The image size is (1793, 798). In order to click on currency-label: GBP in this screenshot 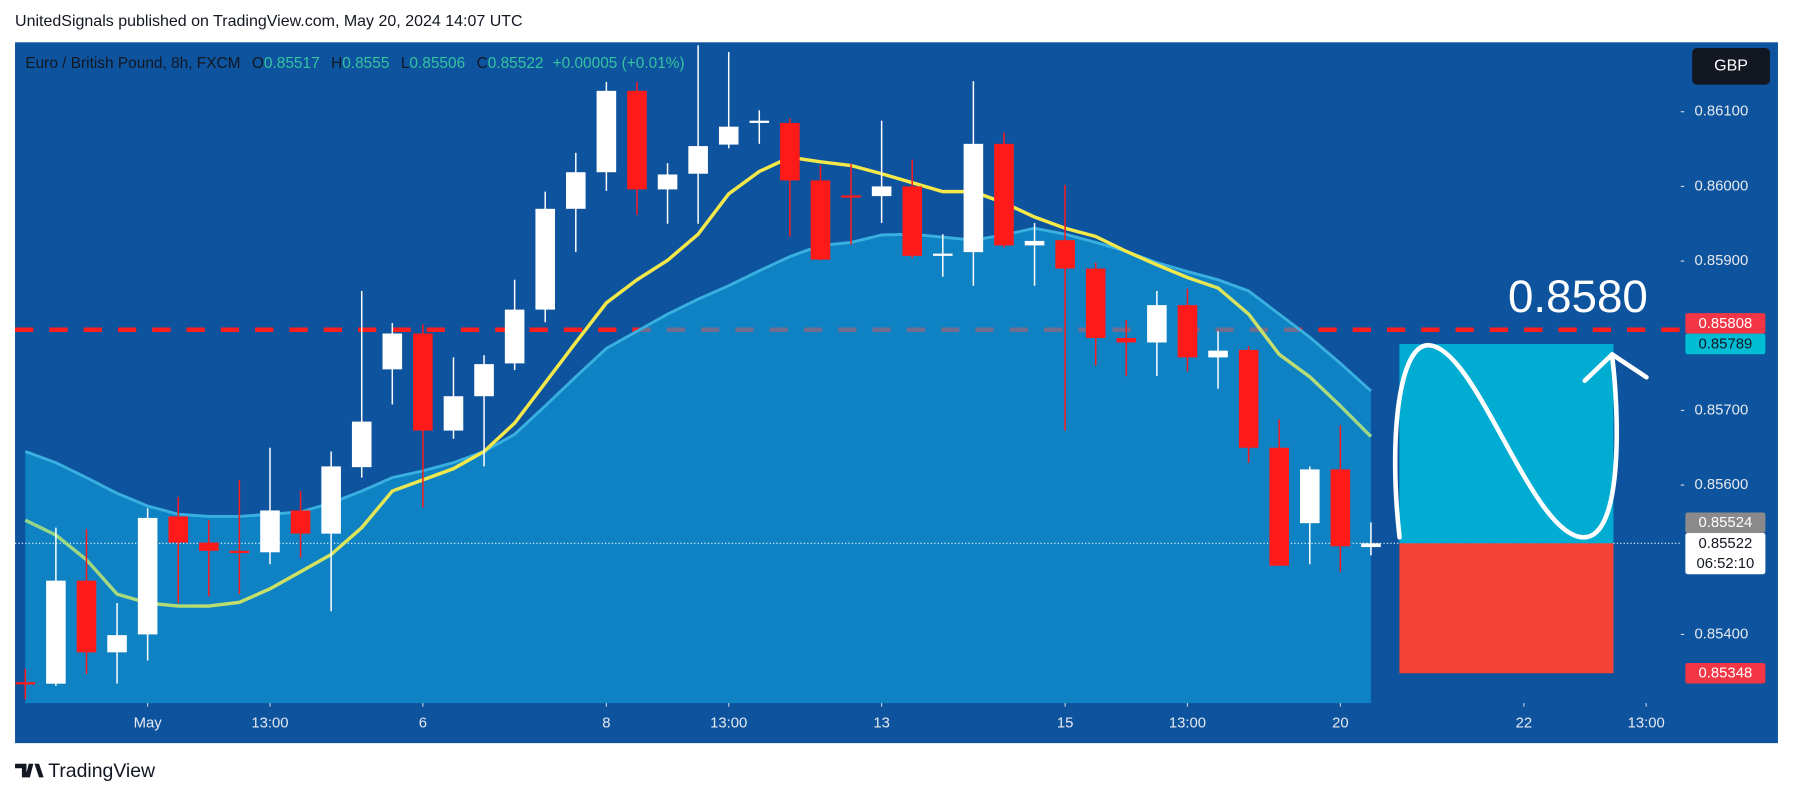, I will do `click(1731, 66)`.